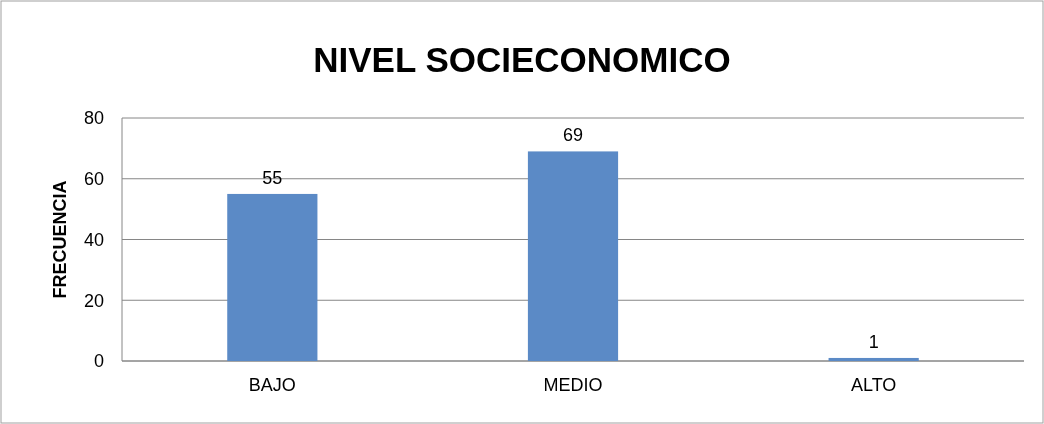  Describe the element at coordinates (873, 385) in the screenshot. I see `x-tick-label: ALTO` at that location.